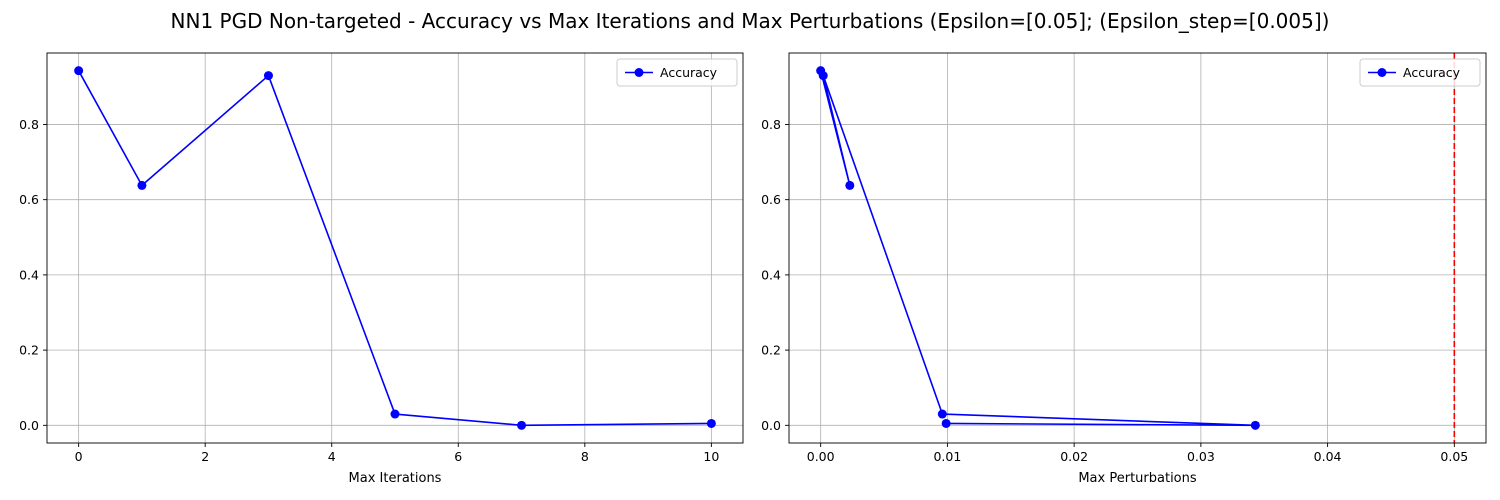 The height and width of the screenshot is (500, 1500). What do you see at coordinates (458, 456) in the screenshot?
I see `x-tick-label: 6` at bounding box center [458, 456].